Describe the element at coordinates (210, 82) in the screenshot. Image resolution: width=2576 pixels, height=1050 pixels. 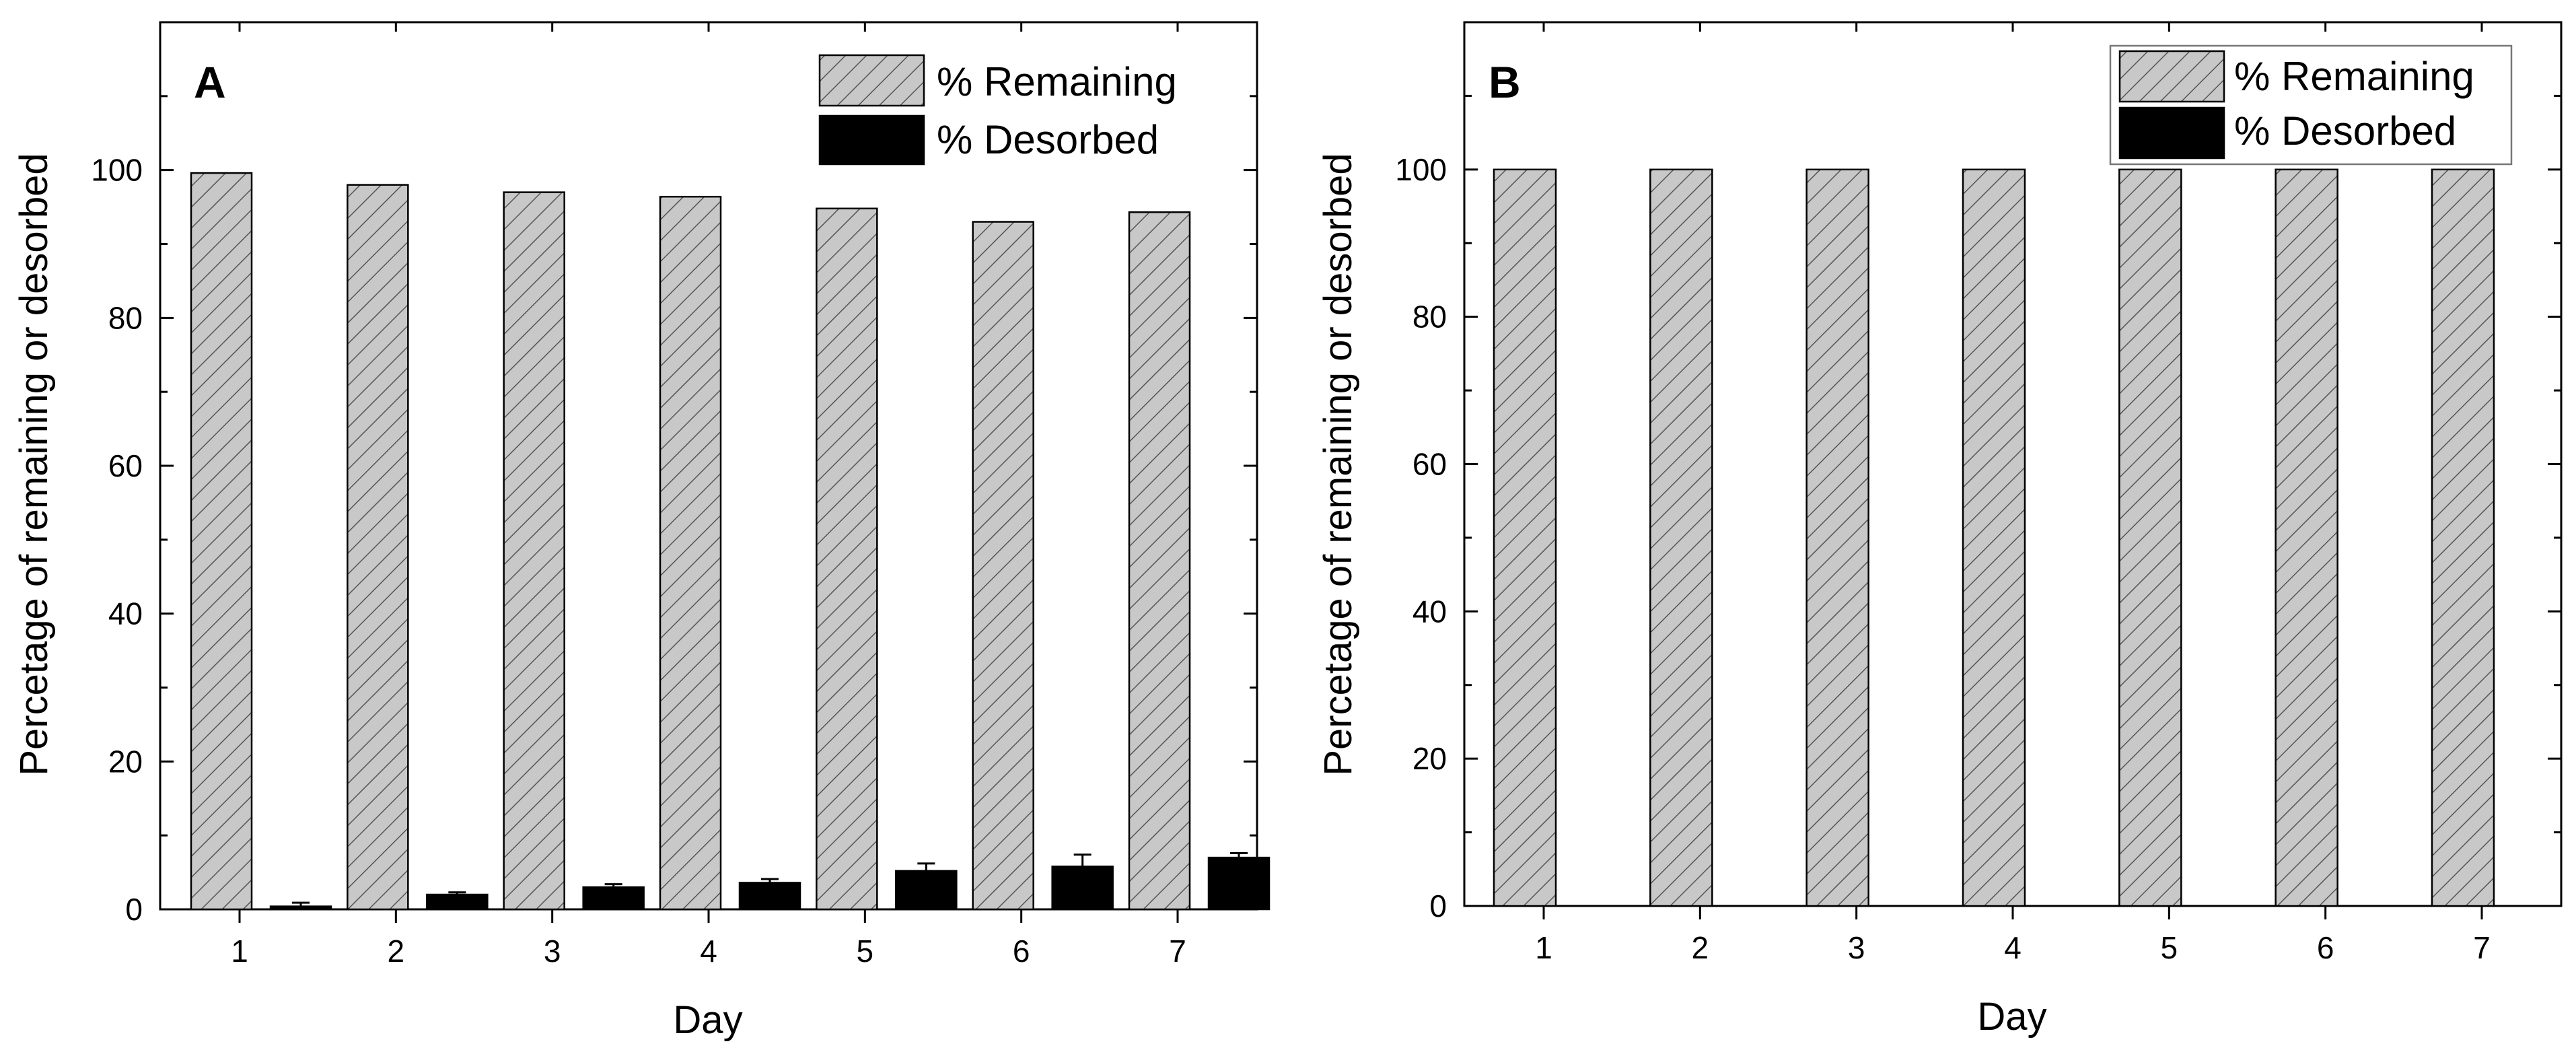
I see `panel-label: A` at that location.